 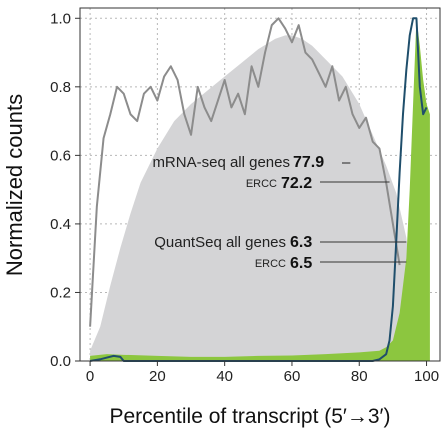 I want to click on x-tick-label-4: 80, so click(x=359, y=376).